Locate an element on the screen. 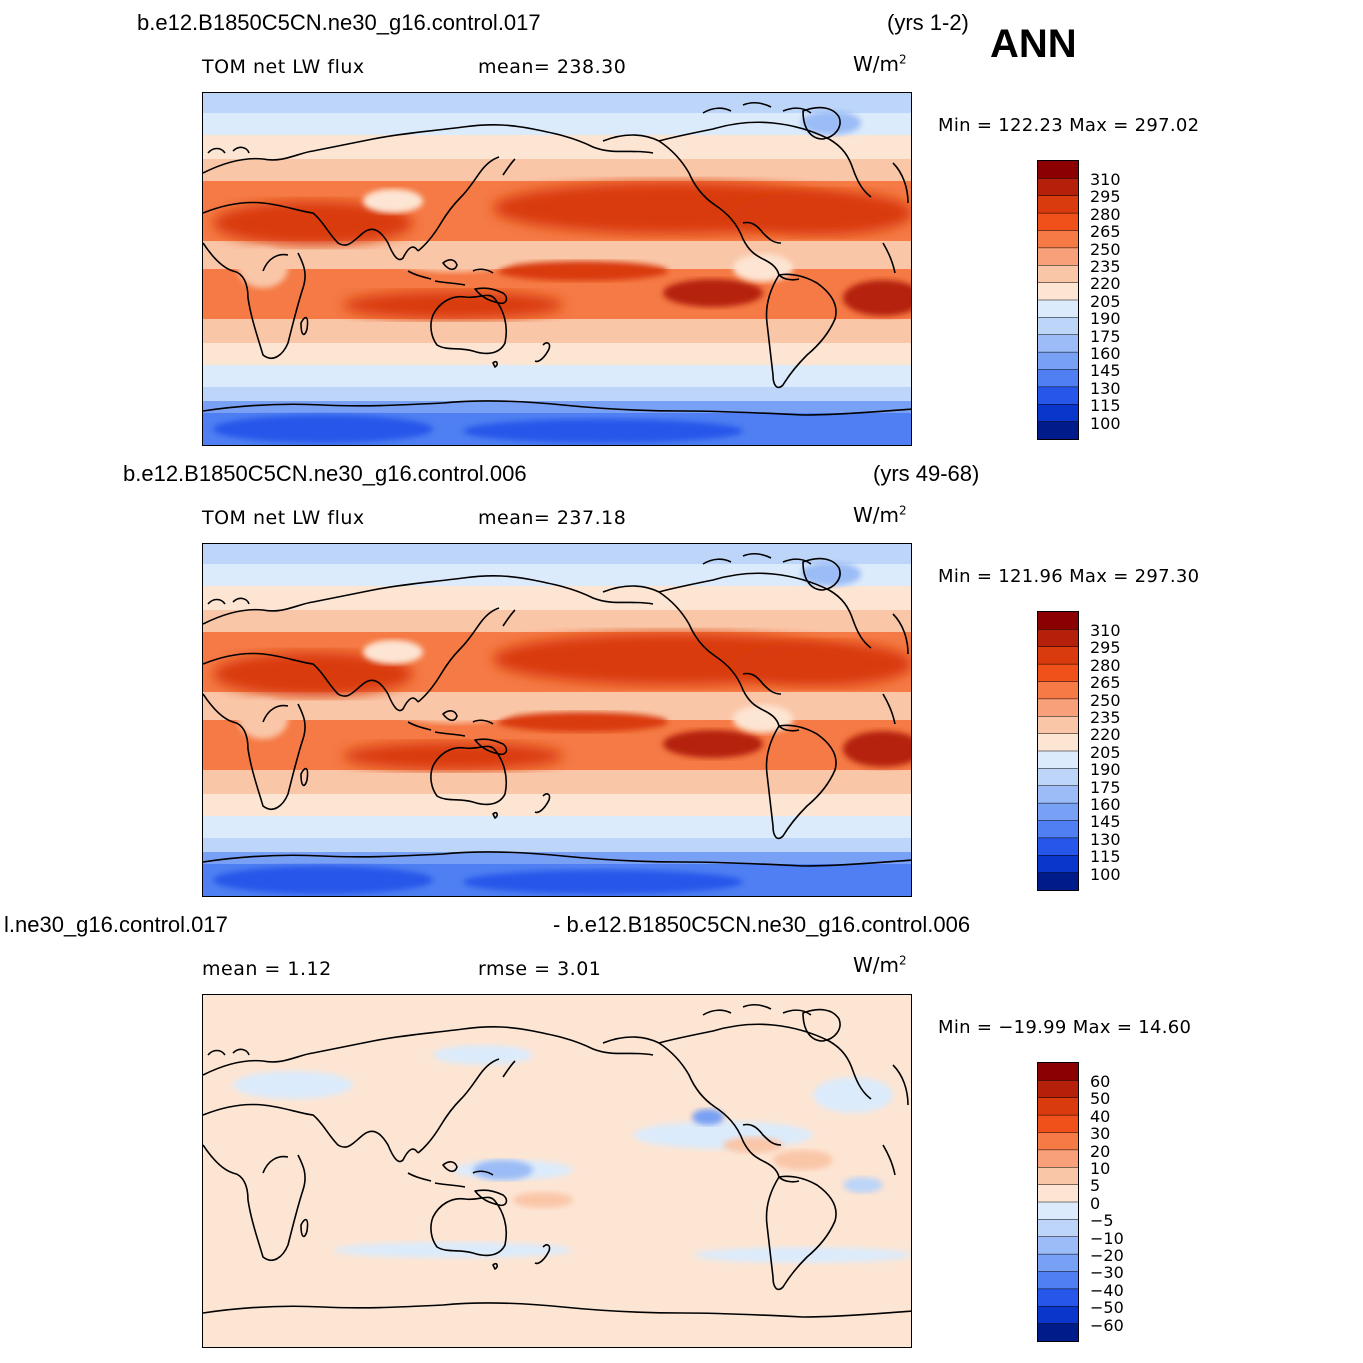 Image resolution: width=1363 pixels, height=1363 pixels. colorbar-tick: −10 is located at coordinates (1107, 1238).